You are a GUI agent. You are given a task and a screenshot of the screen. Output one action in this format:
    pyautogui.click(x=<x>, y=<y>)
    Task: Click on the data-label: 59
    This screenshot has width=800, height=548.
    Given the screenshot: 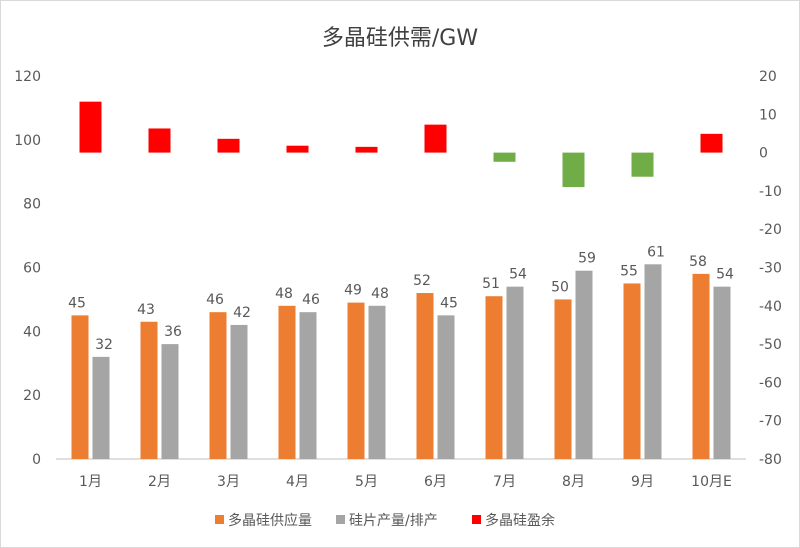 What is the action you would take?
    pyautogui.click(x=587, y=259)
    